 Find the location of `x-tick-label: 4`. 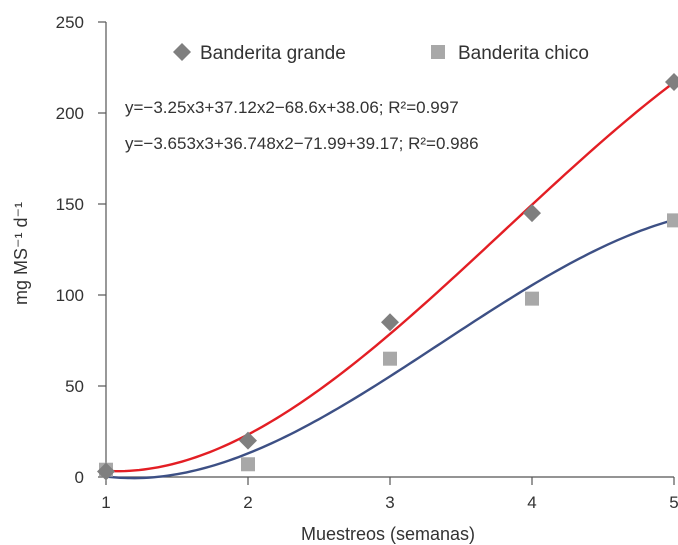

x-tick-label: 4 is located at coordinates (531, 502).